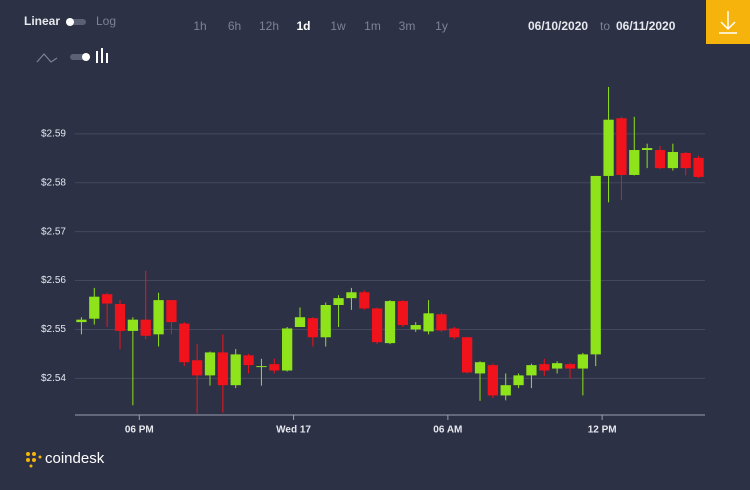 The image size is (750, 490). Describe the element at coordinates (53, 378) in the screenshot. I see `y-tick-label: $2.54` at that location.